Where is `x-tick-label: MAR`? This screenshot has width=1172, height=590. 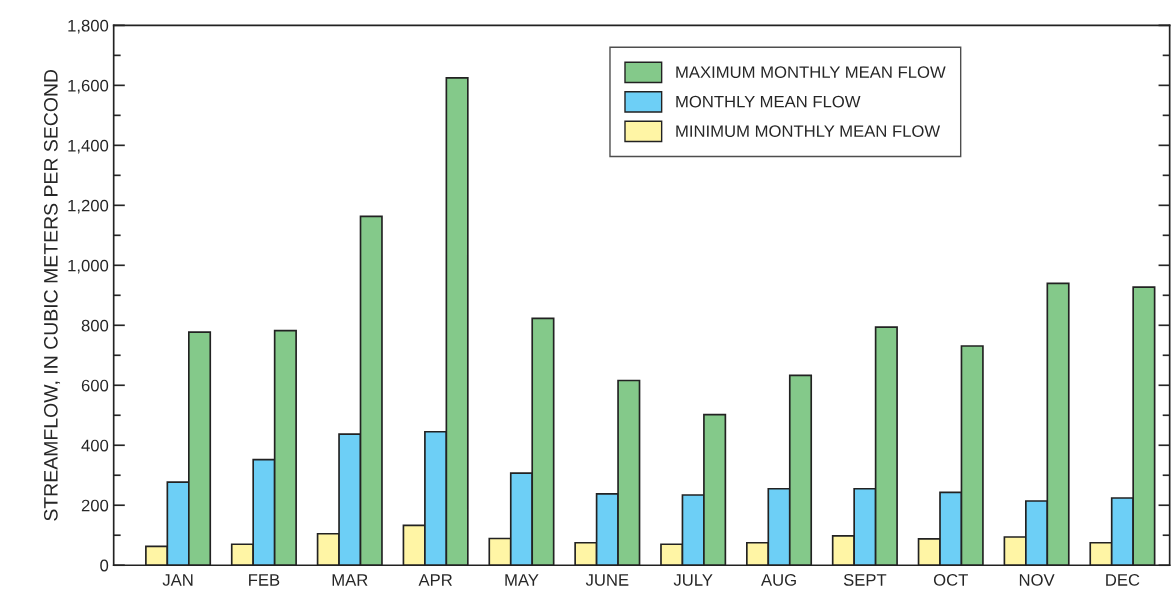 x-tick-label: MAR is located at coordinates (350, 580).